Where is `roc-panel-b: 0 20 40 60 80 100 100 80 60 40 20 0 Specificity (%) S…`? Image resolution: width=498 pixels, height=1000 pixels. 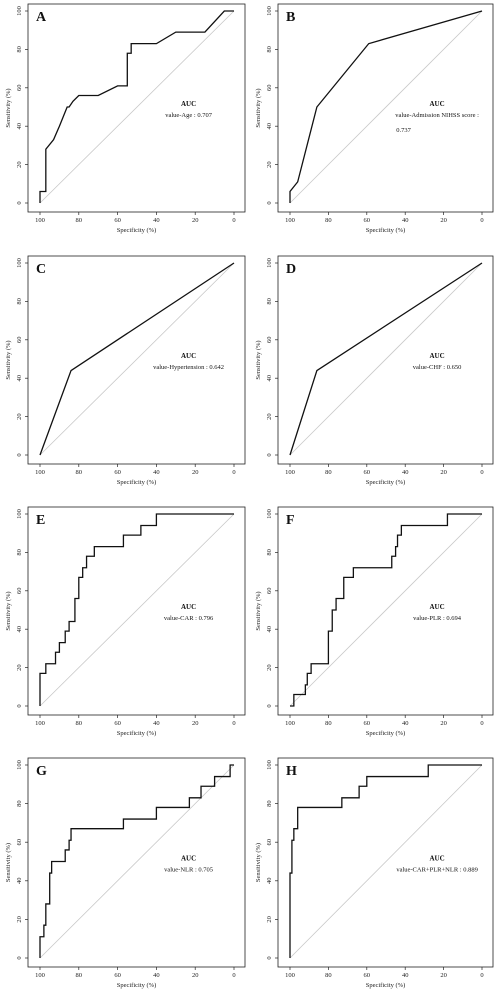
roc-panel-b: 0 20 40 60 80 100 100 80 60 40 20 0 Specificity (%) S… is located at coordinates (374, 118).